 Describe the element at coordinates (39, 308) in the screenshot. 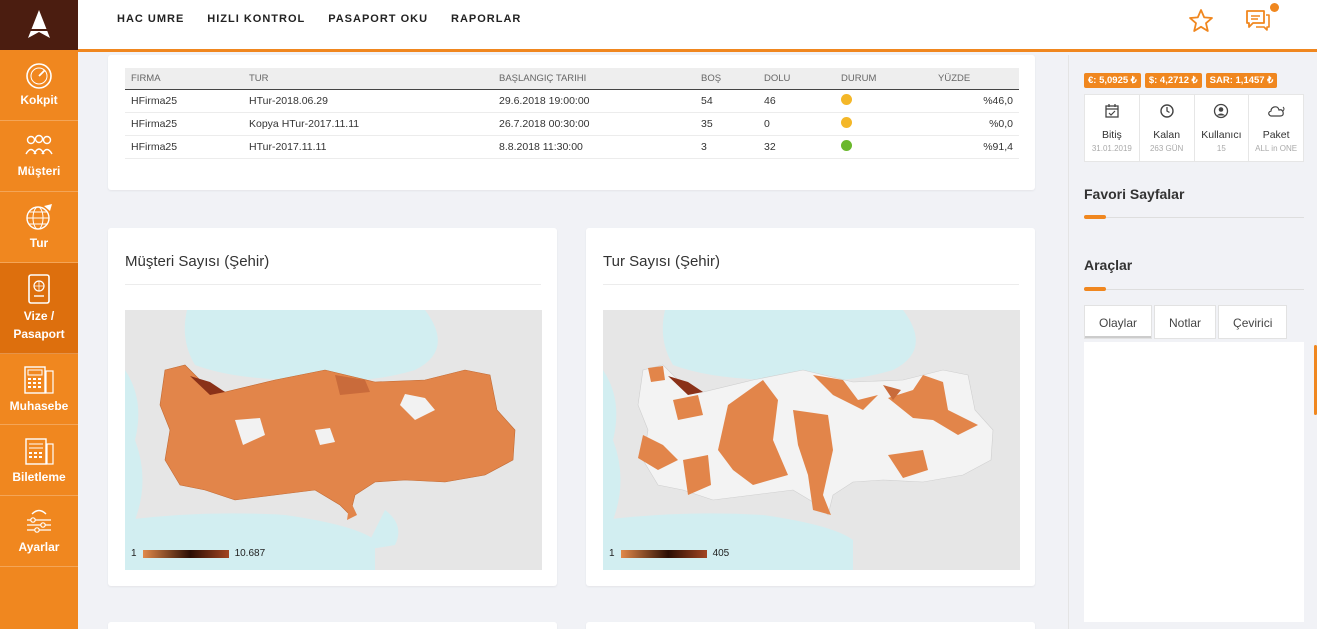

I see `sidebar-item-vize-pasaport: Vize / Pasaport` at that location.